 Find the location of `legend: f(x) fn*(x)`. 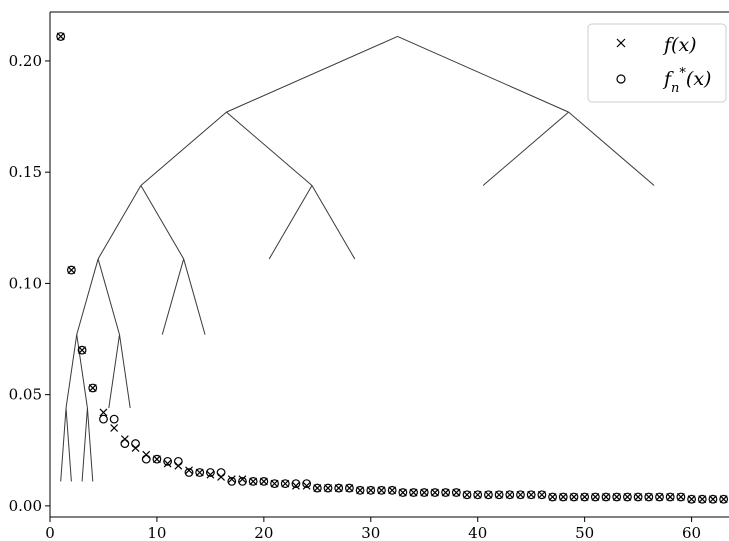

legend: f(x) fn*(x) is located at coordinates (657, 63).